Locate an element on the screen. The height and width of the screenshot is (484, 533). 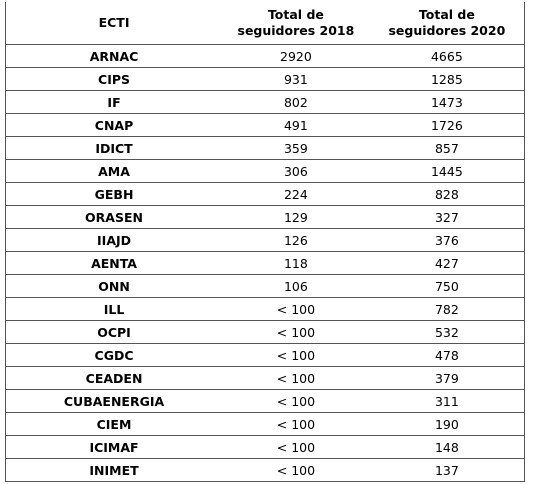
table-row: CNAP 491 1726 is located at coordinates (265, 125).